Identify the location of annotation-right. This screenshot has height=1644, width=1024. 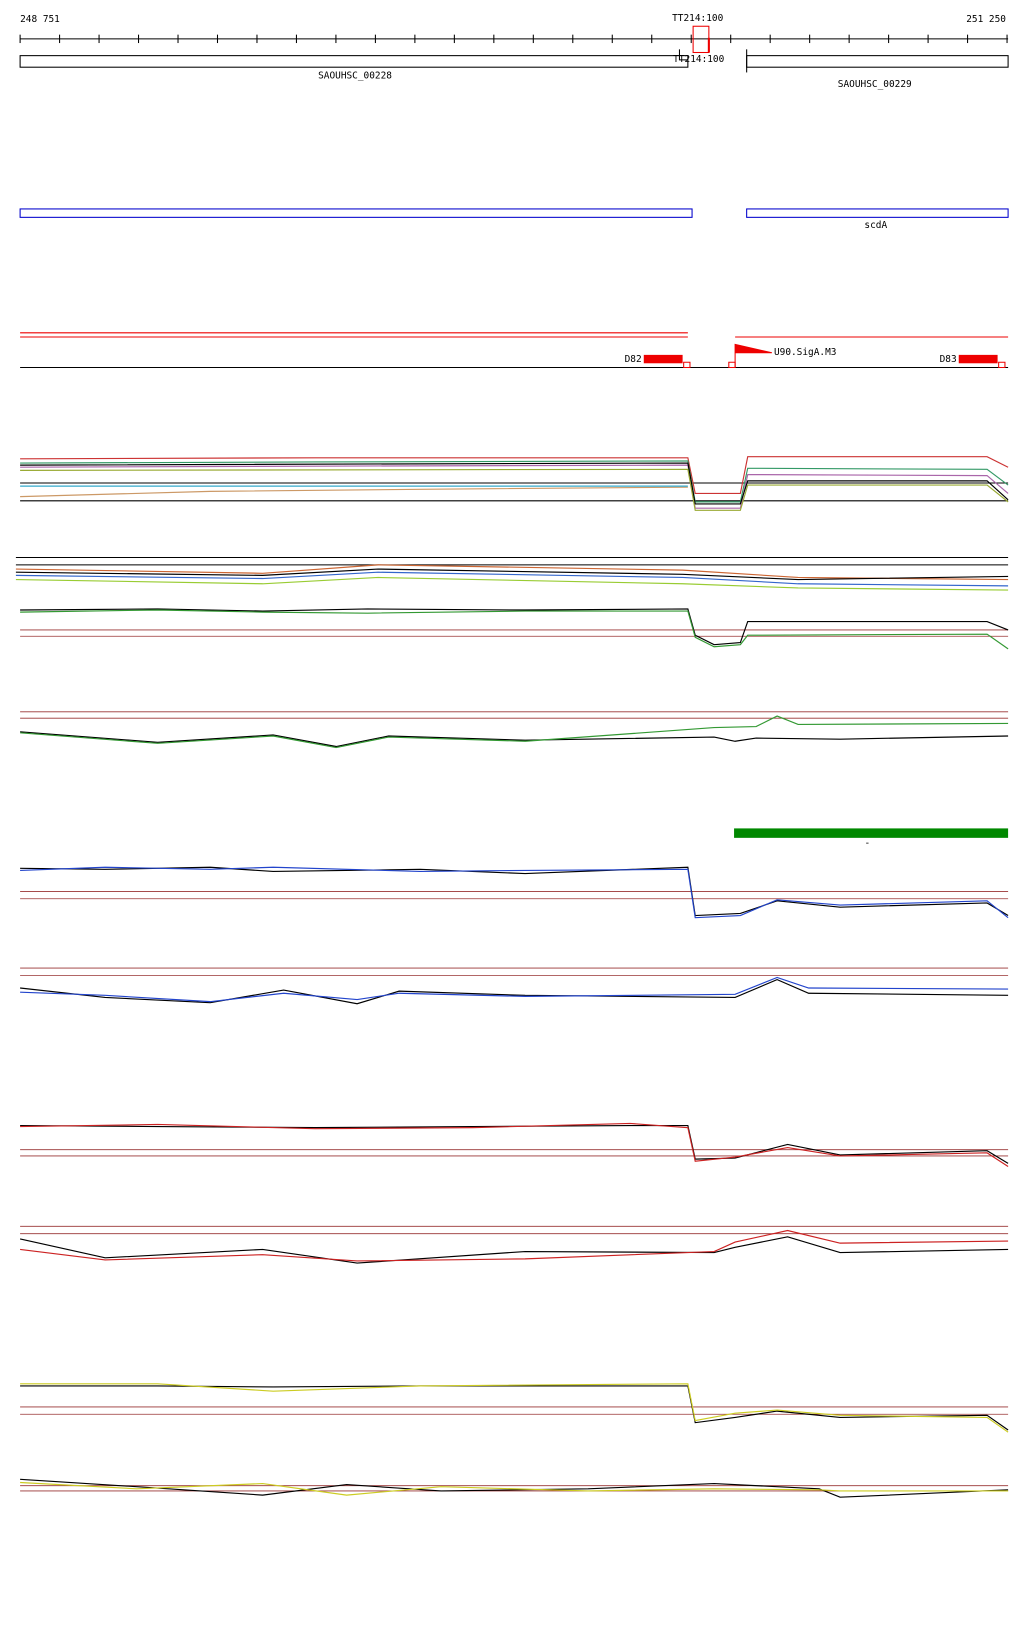
(877, 213).